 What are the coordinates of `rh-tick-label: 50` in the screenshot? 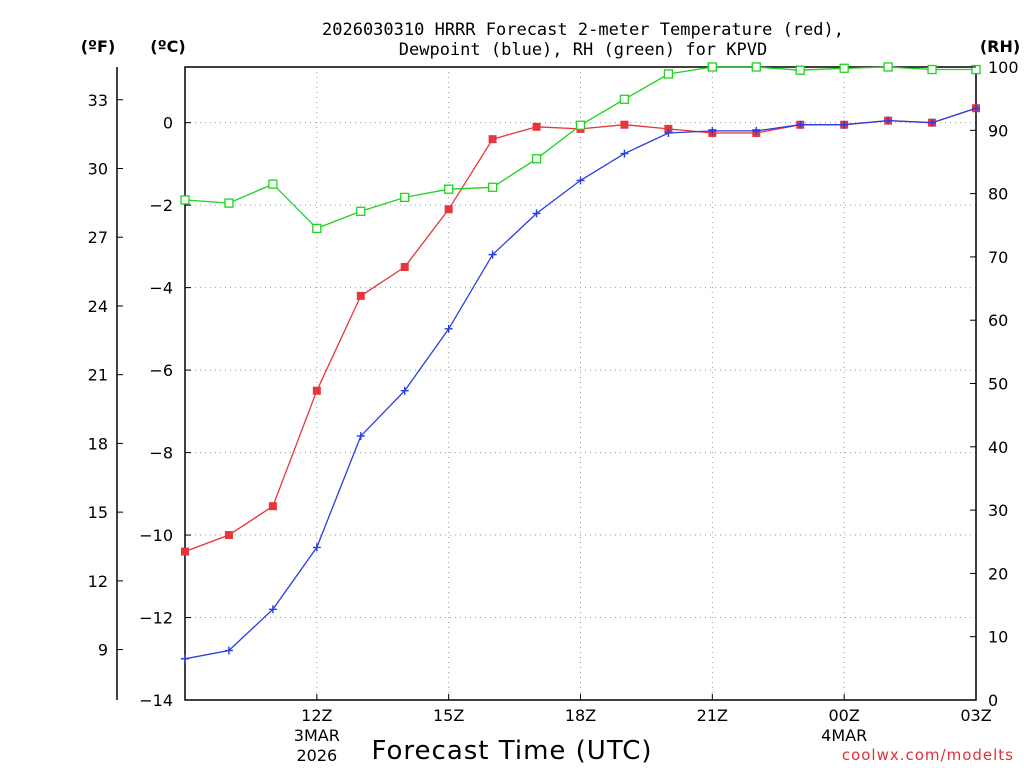 It's located at (998, 384).